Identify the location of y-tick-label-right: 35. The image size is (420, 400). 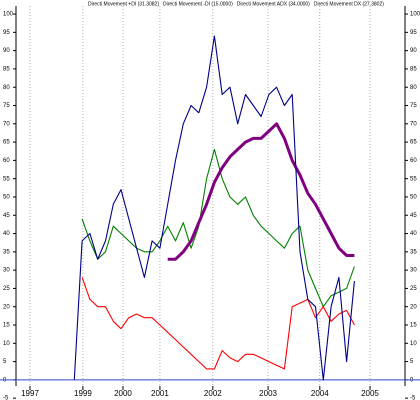
(413, 252).